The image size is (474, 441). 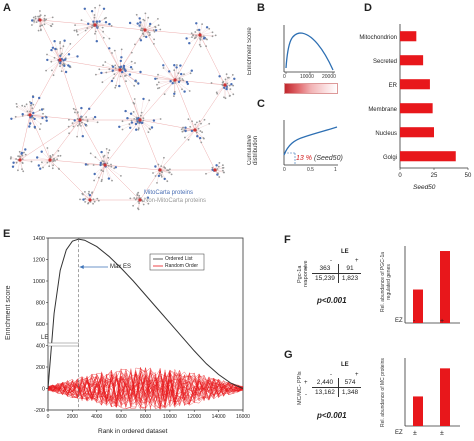 I want to click on panel-e-random-line, so click(x=145, y=388).